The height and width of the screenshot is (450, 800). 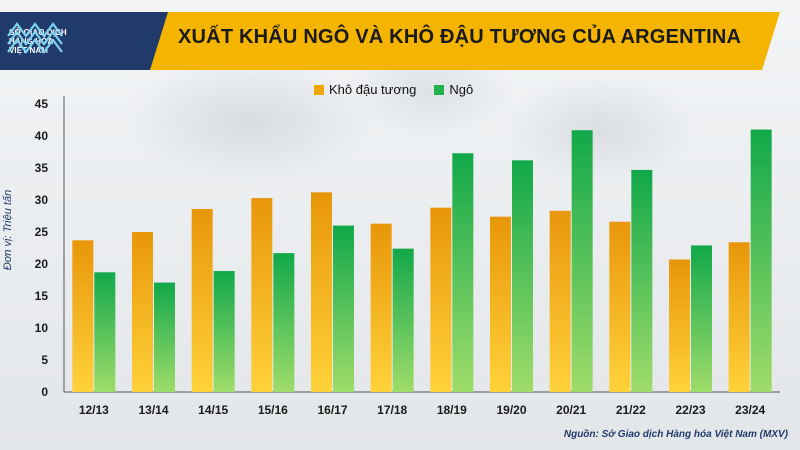 What do you see at coordinates (439, 89) in the screenshot?
I see `legend-swatch-corn` at bounding box center [439, 89].